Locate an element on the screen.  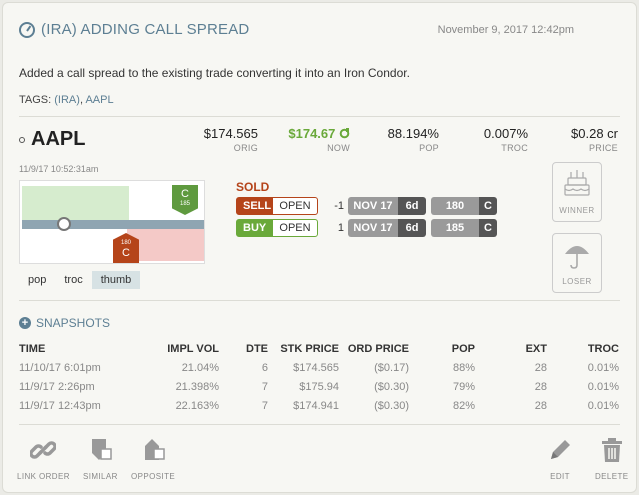
loser-button: LOSER is located at coordinates (577, 263).